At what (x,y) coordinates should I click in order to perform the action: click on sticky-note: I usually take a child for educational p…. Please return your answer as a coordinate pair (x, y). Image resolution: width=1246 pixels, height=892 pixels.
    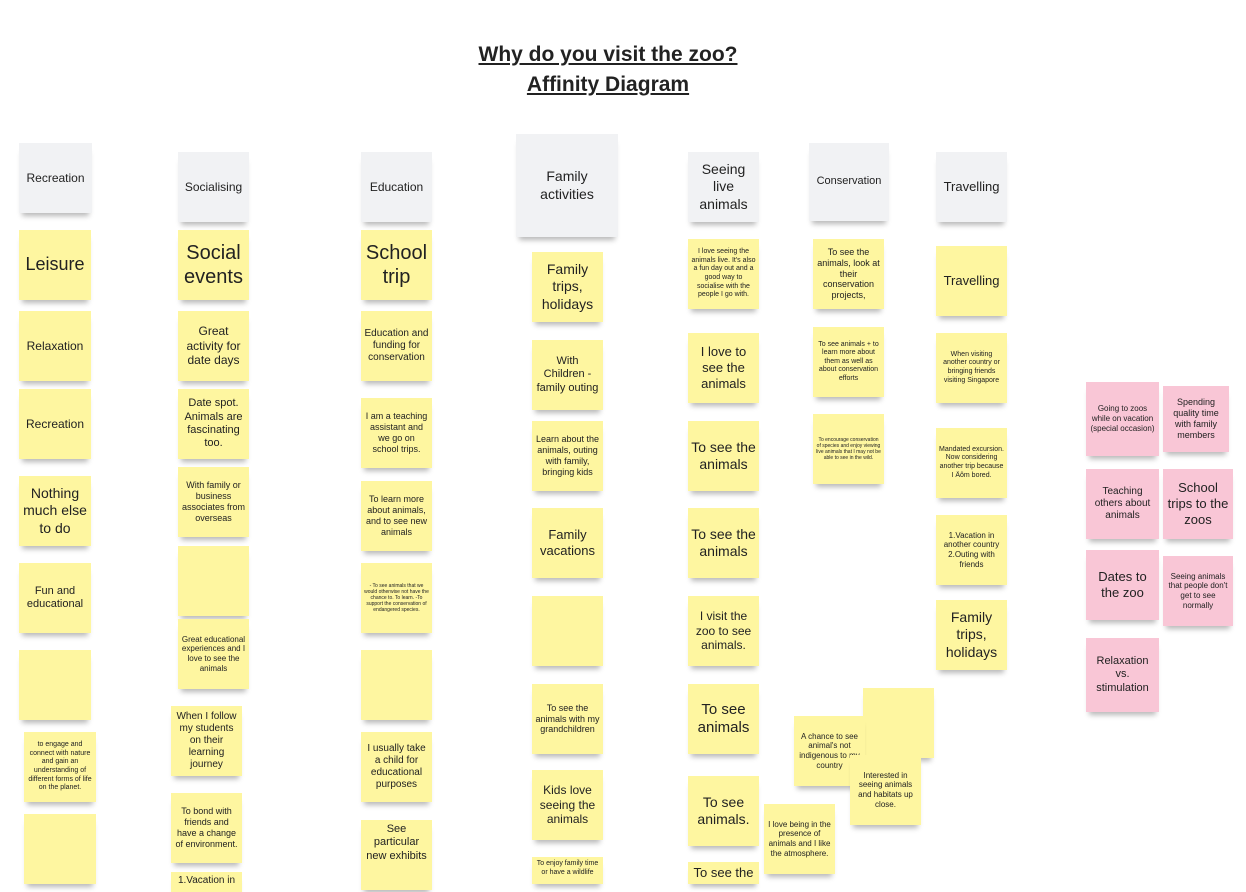
    Looking at the image, I should click on (396, 767).